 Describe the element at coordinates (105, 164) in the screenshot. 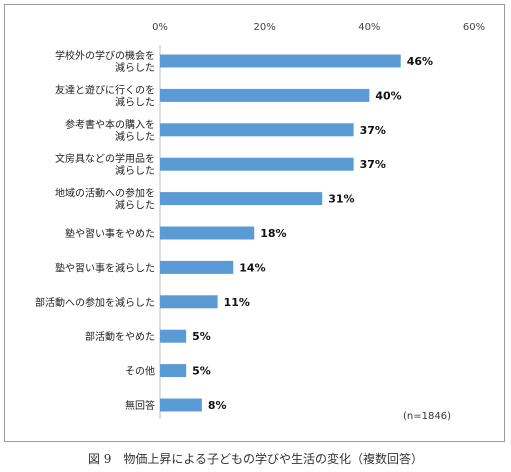

I see `category-label: 文房具などの学用品を減らした` at that location.